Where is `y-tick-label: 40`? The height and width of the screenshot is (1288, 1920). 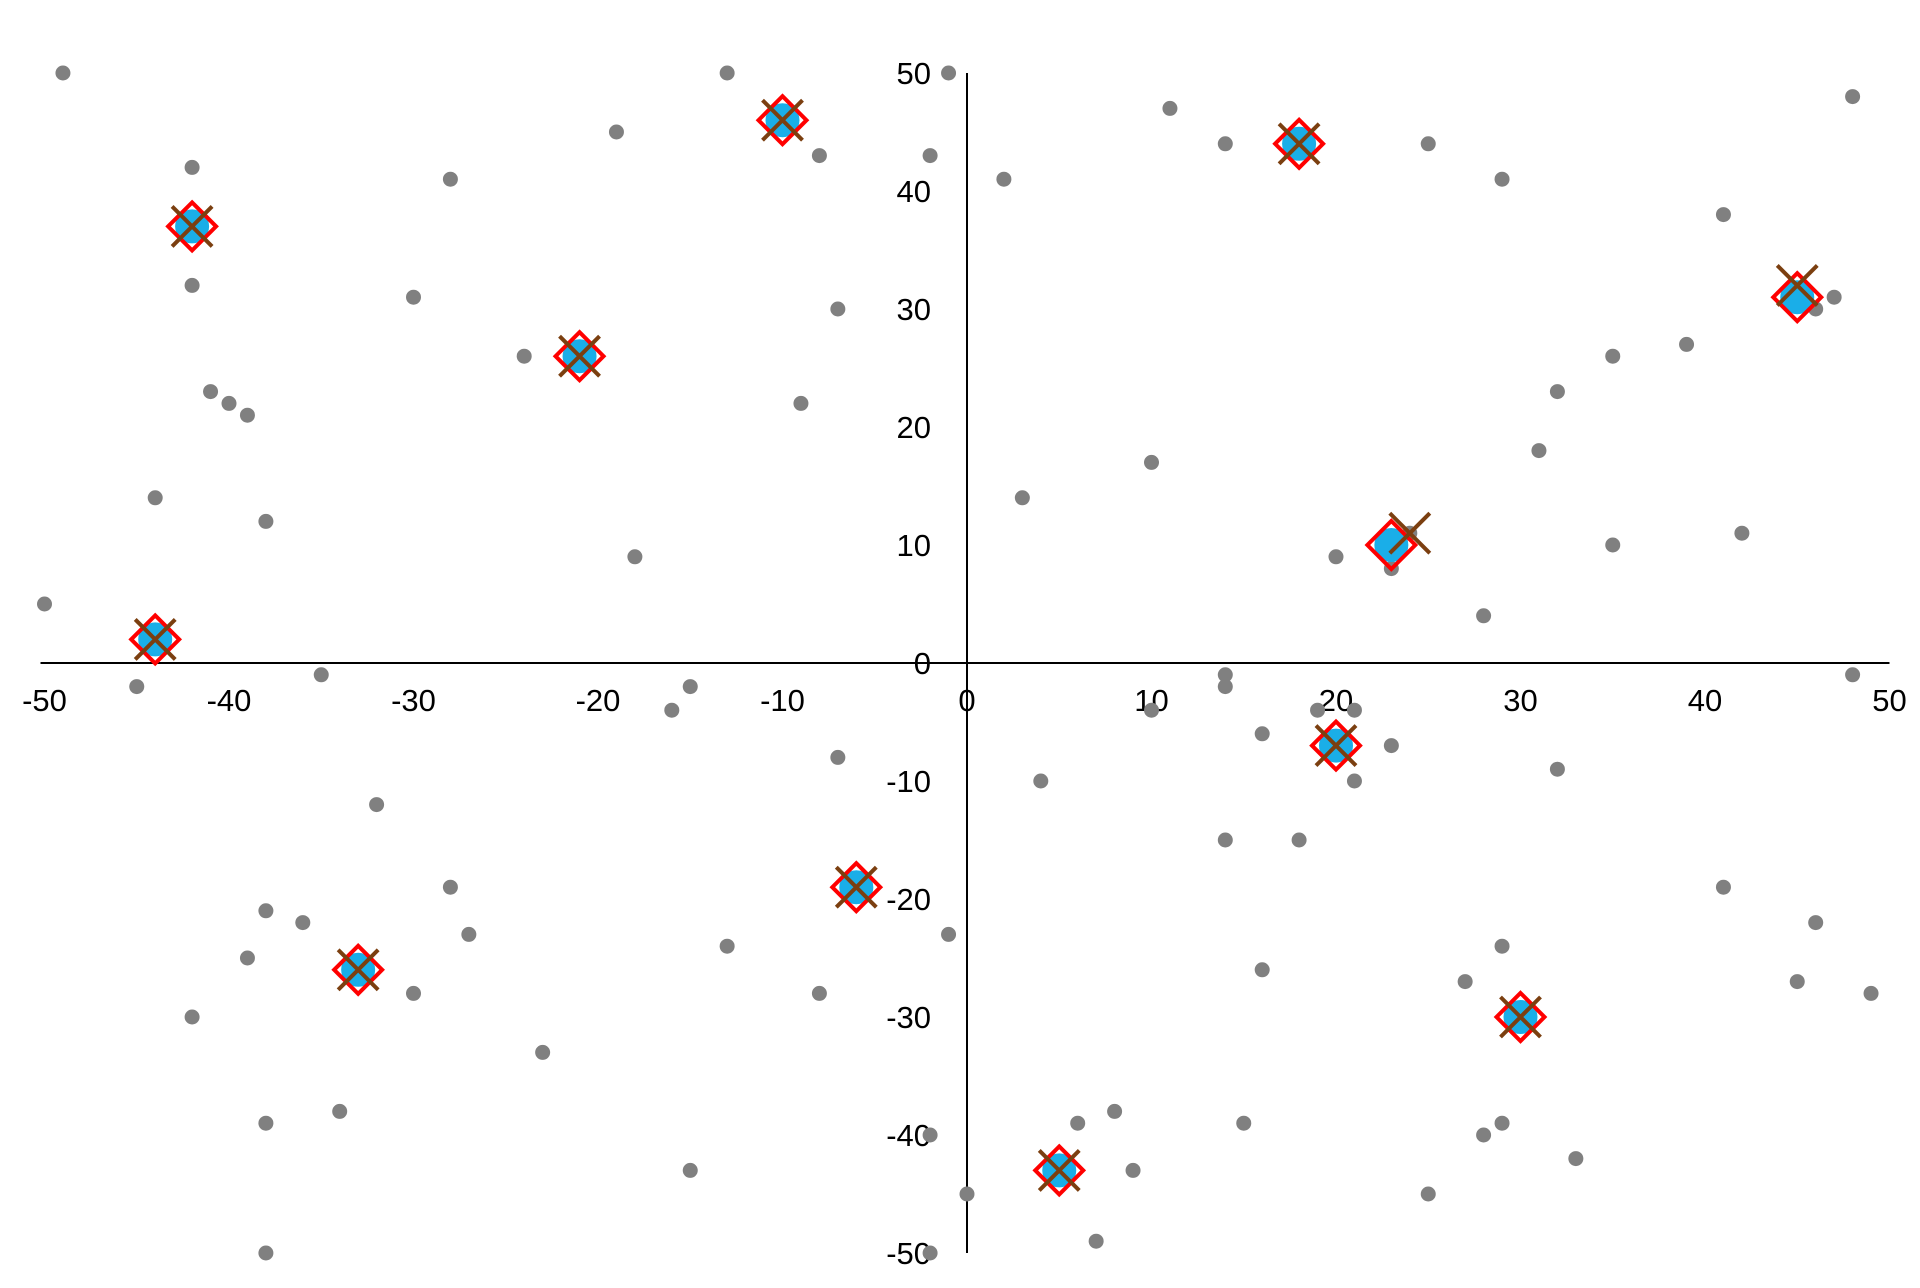
y-tick-label: 40 is located at coordinates (914, 191).